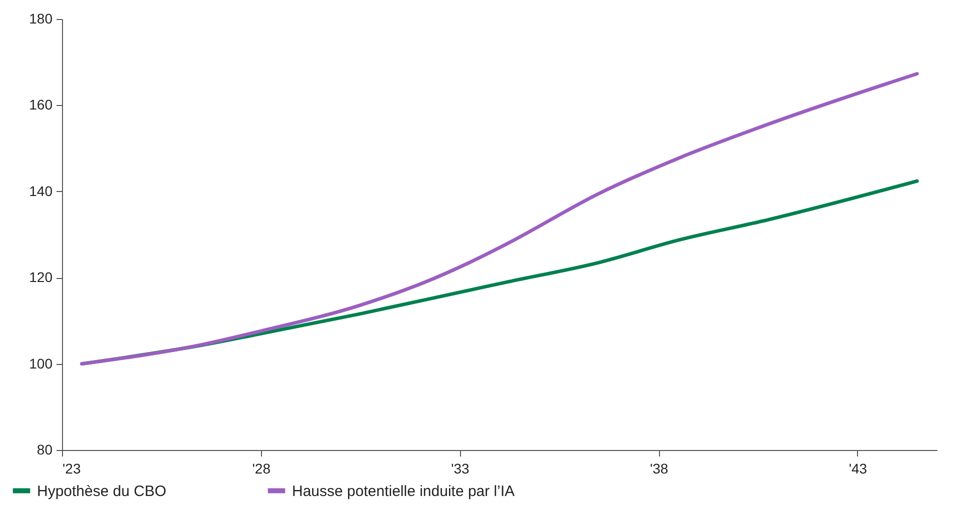 The width and height of the screenshot is (963, 531). Describe the element at coordinates (41, 363) in the screenshot. I see `y-tick-label: 100` at that location.